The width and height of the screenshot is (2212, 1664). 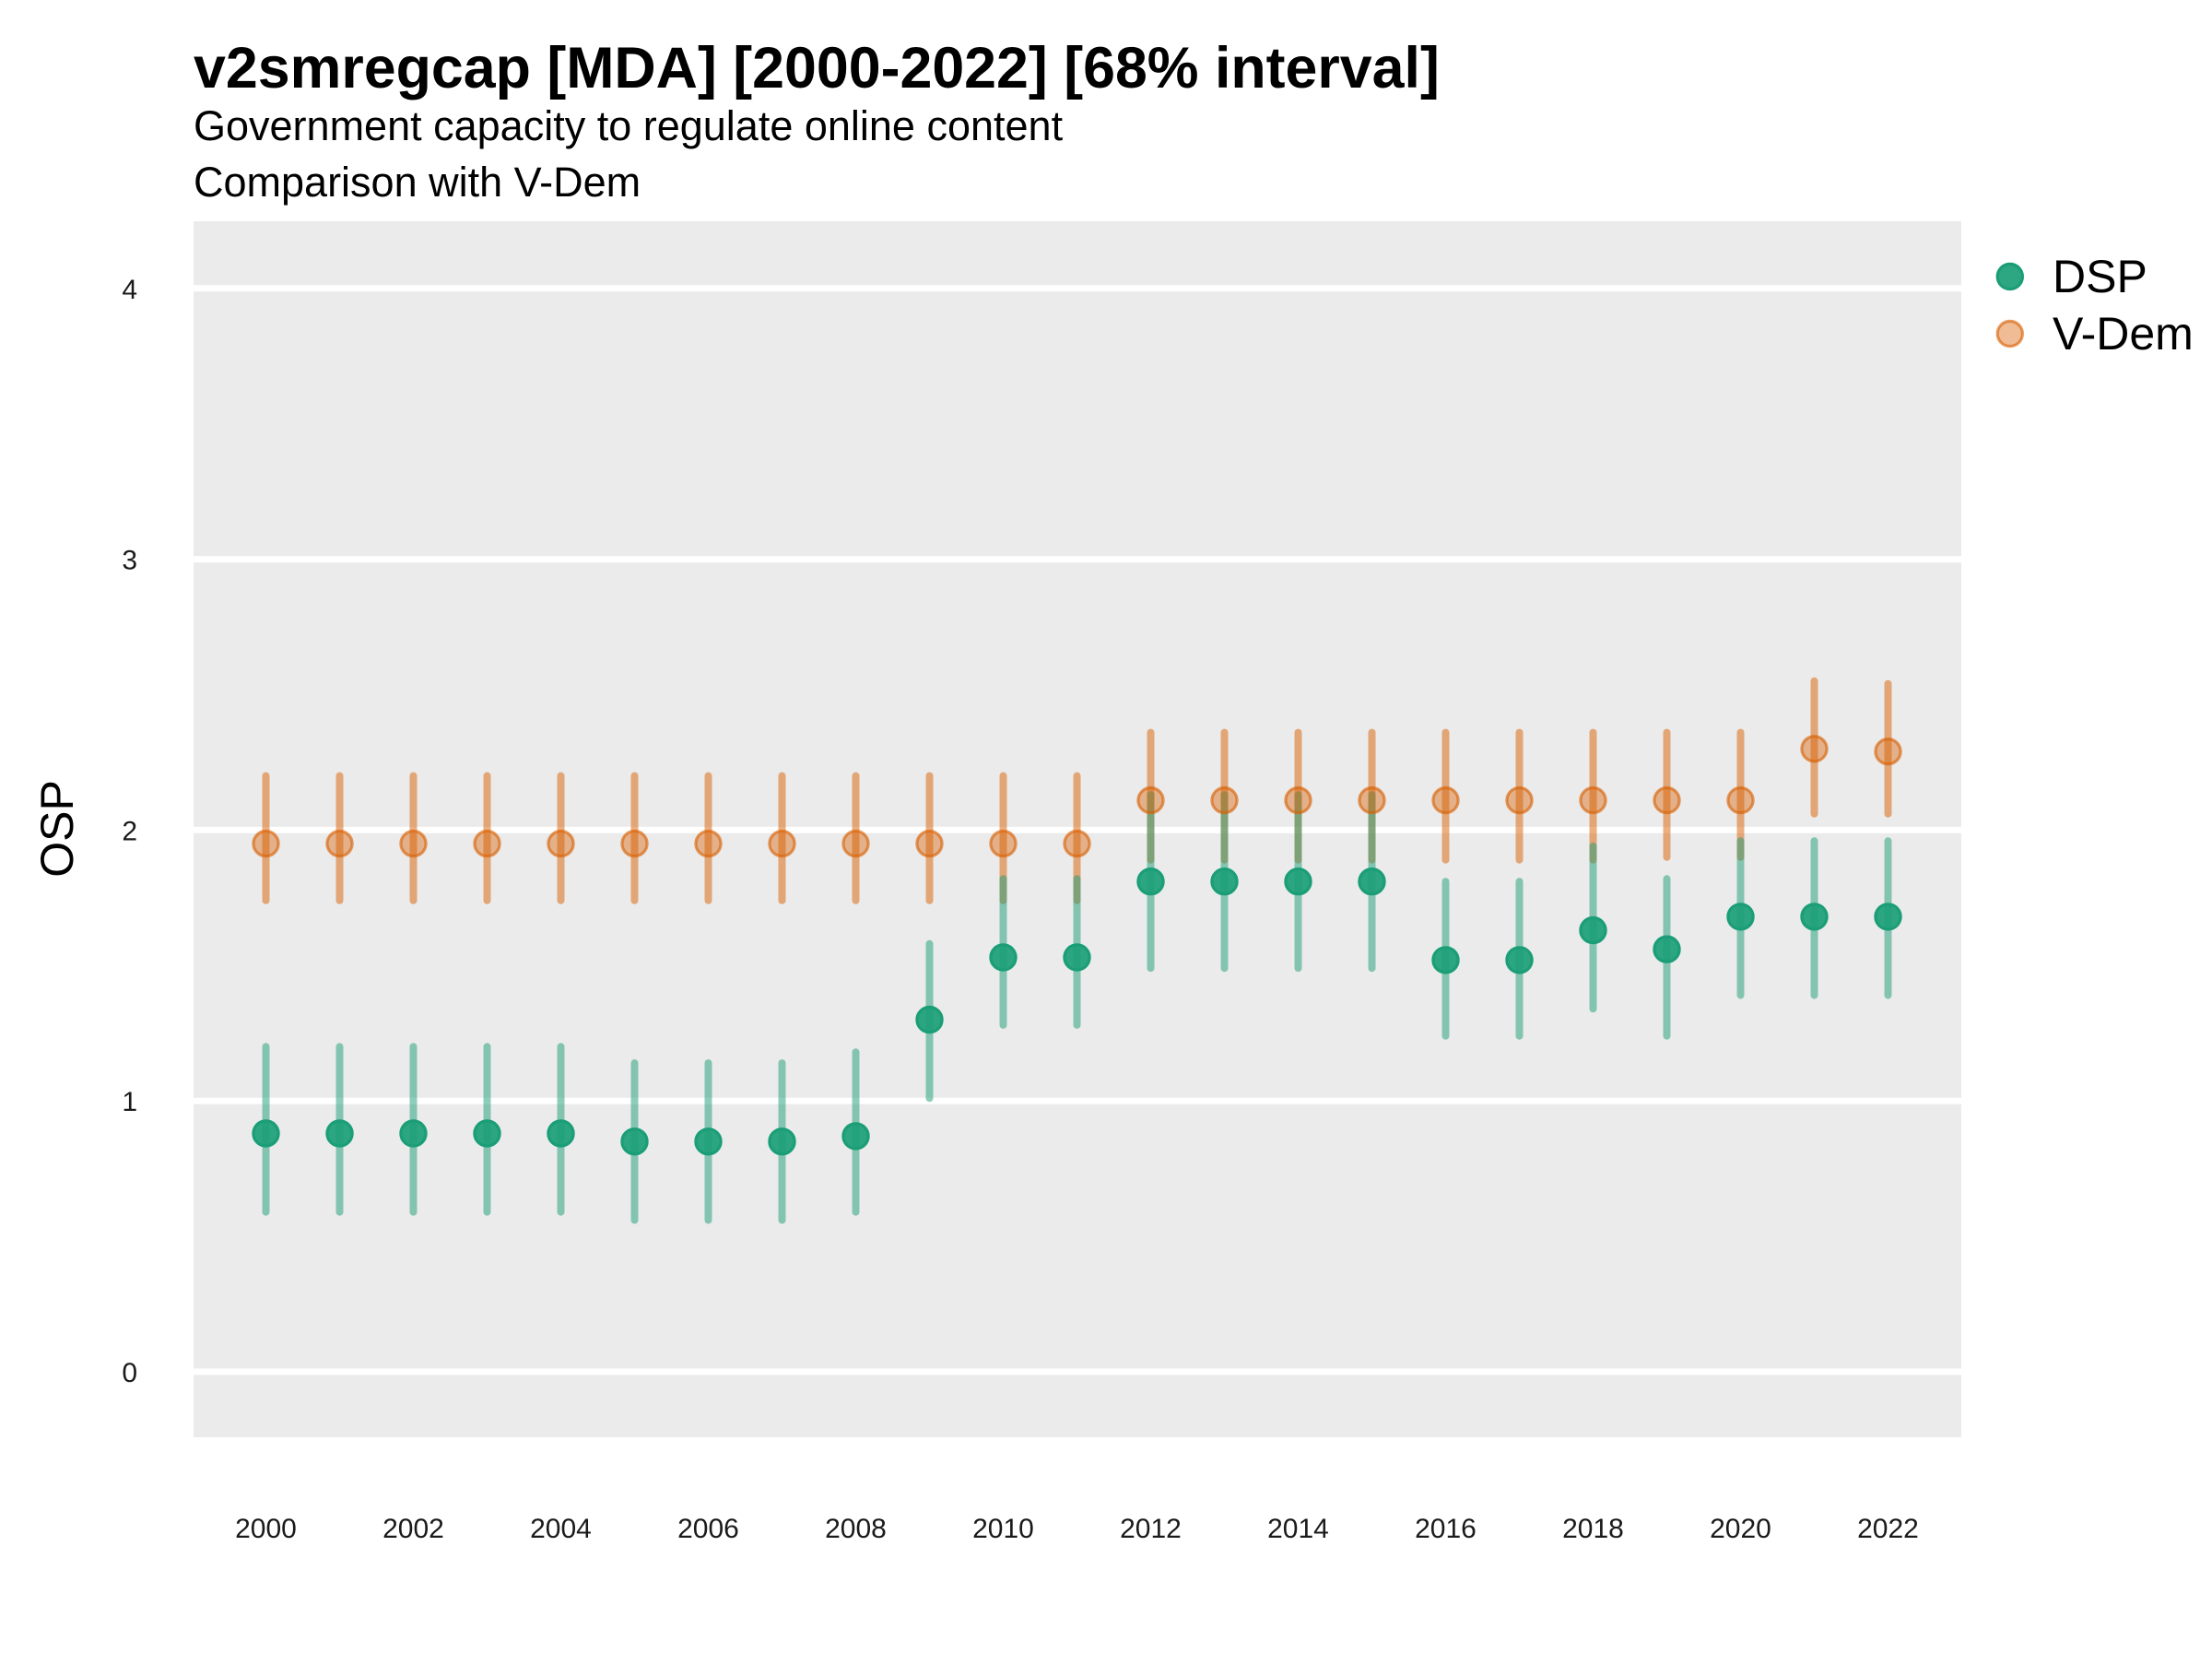 What do you see at coordinates (129, 1373) in the screenshot?
I see `svg-text: 0` at bounding box center [129, 1373].